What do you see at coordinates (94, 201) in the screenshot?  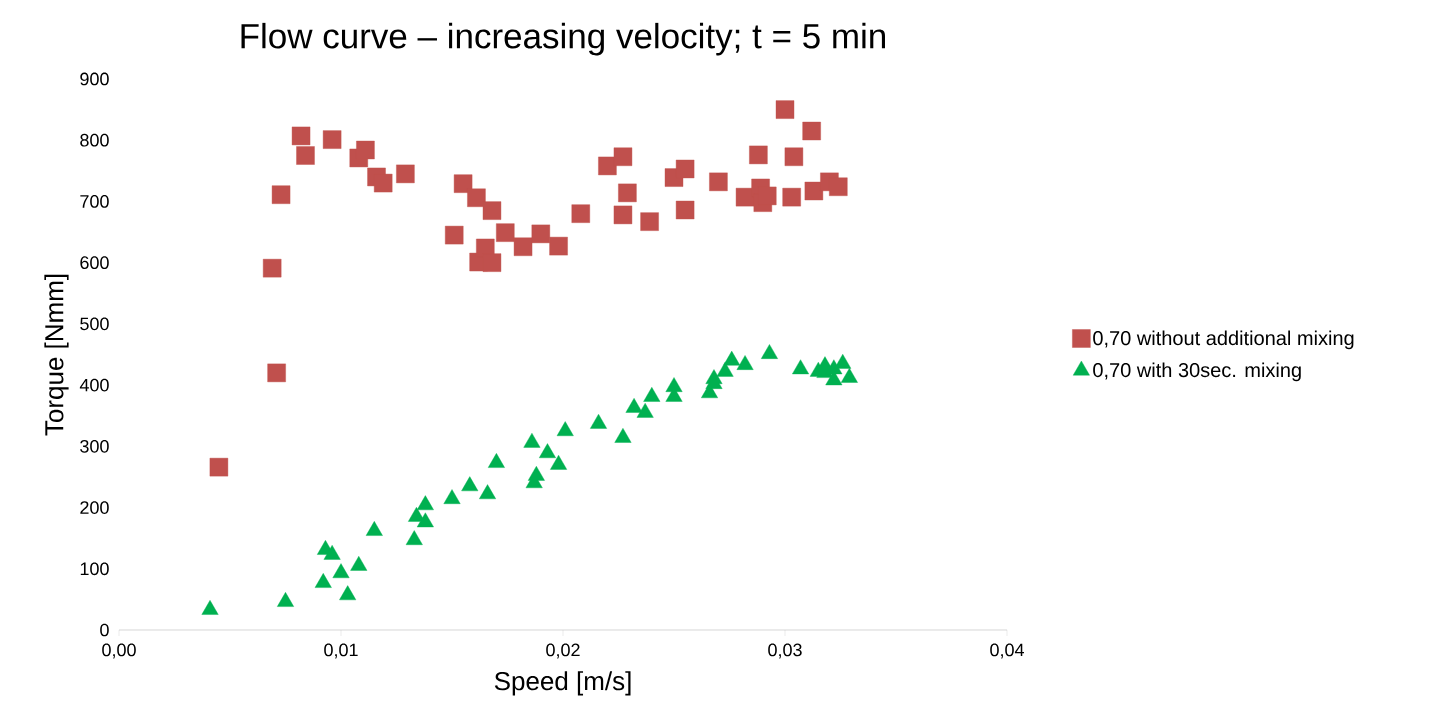 I see `y-tick-label: 700` at bounding box center [94, 201].